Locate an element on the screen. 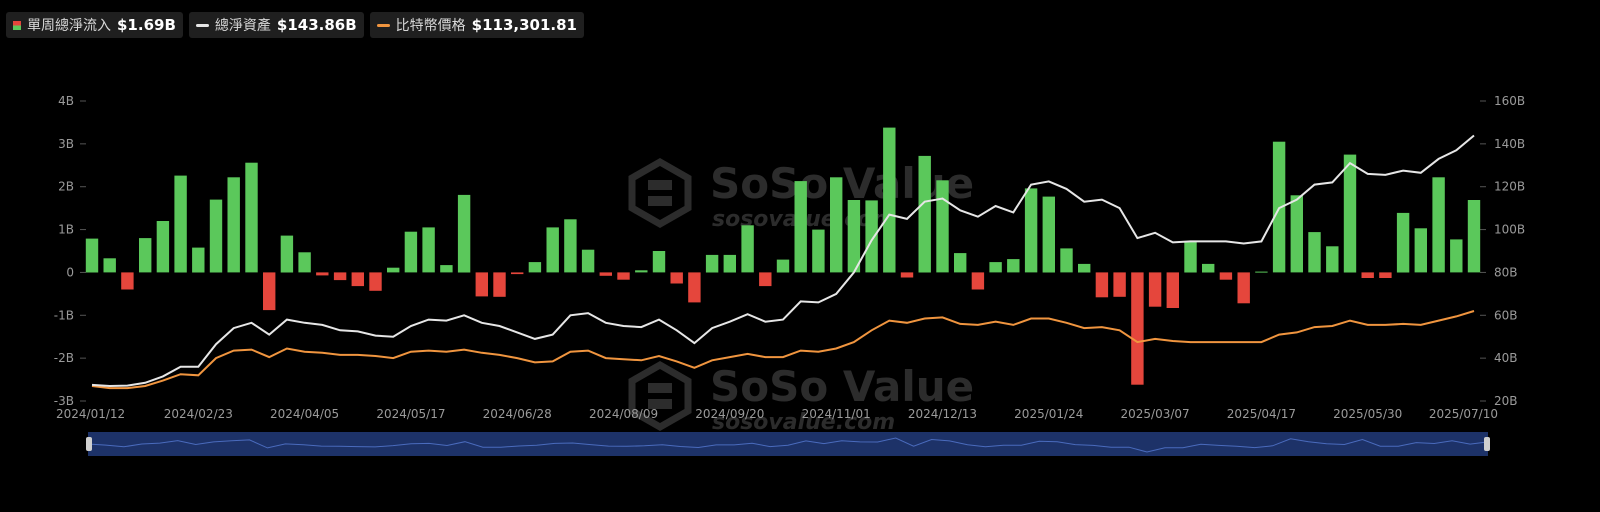 The height and width of the screenshot is (512, 1600). x-axis-tick-label: 2025/07/10 is located at coordinates (1463, 414).